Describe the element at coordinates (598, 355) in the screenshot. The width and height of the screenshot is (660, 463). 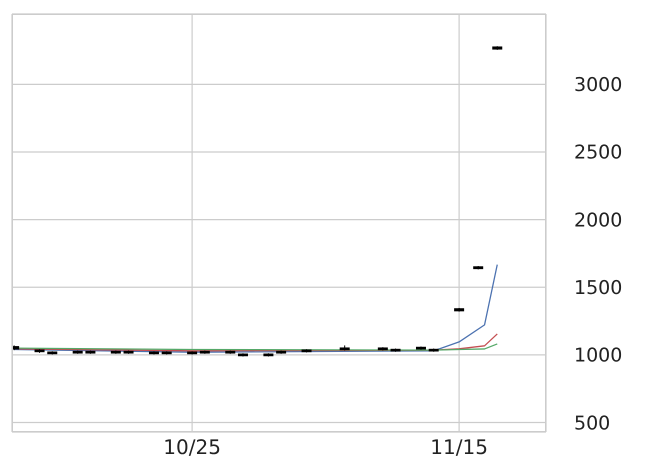
I see `y-tick-label: 1000` at that location.